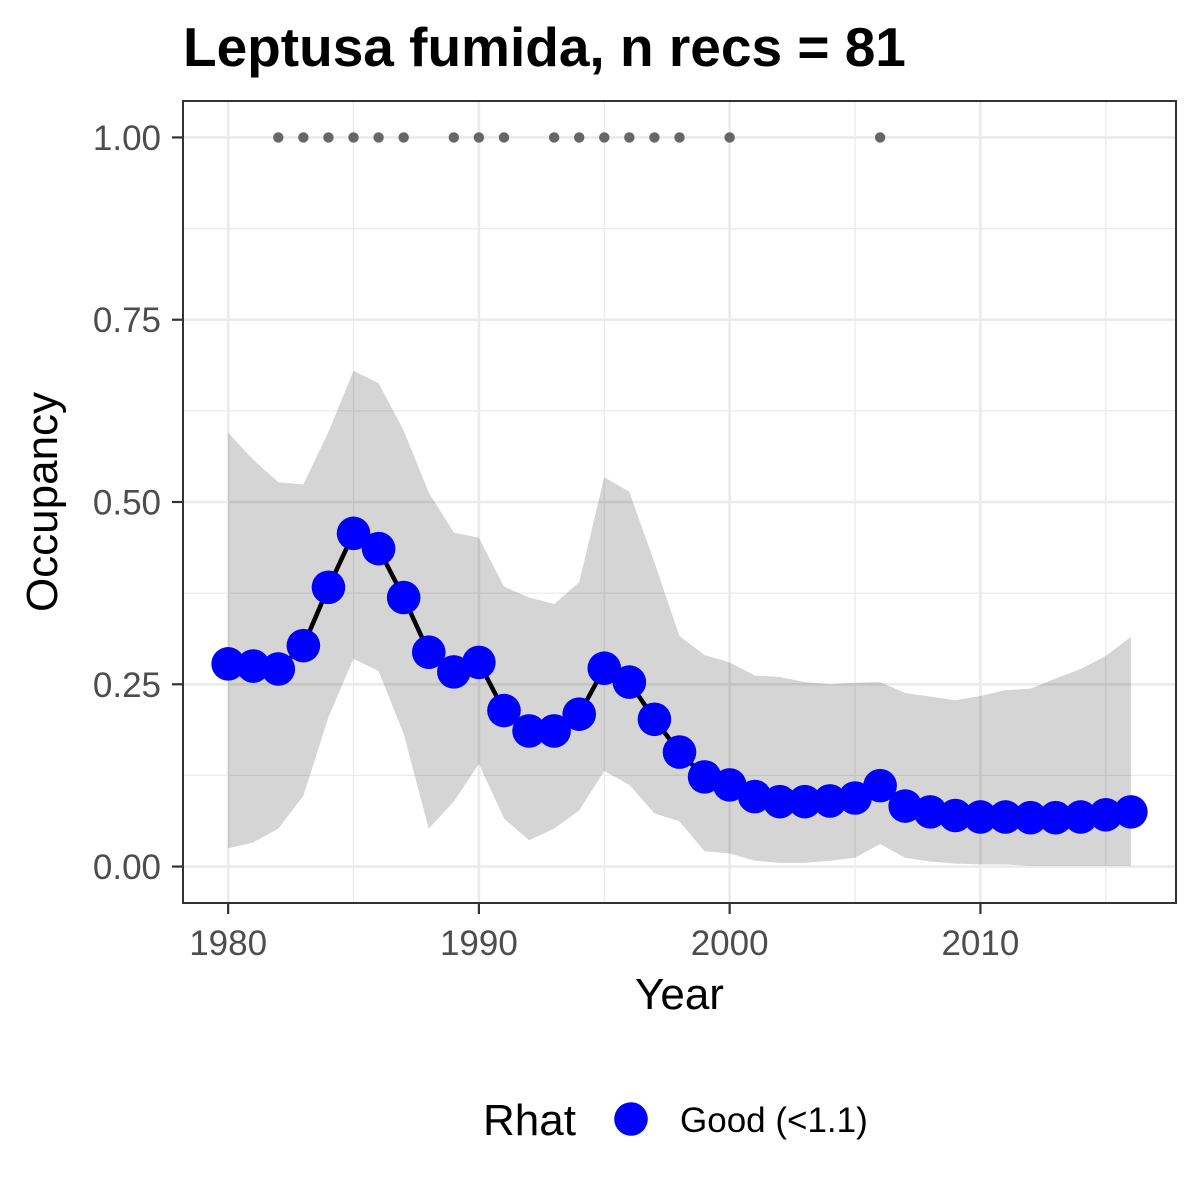 The width and height of the screenshot is (1200, 1200). Describe the element at coordinates (127, 138) in the screenshot. I see `y-tick-label: 1.00` at that location.